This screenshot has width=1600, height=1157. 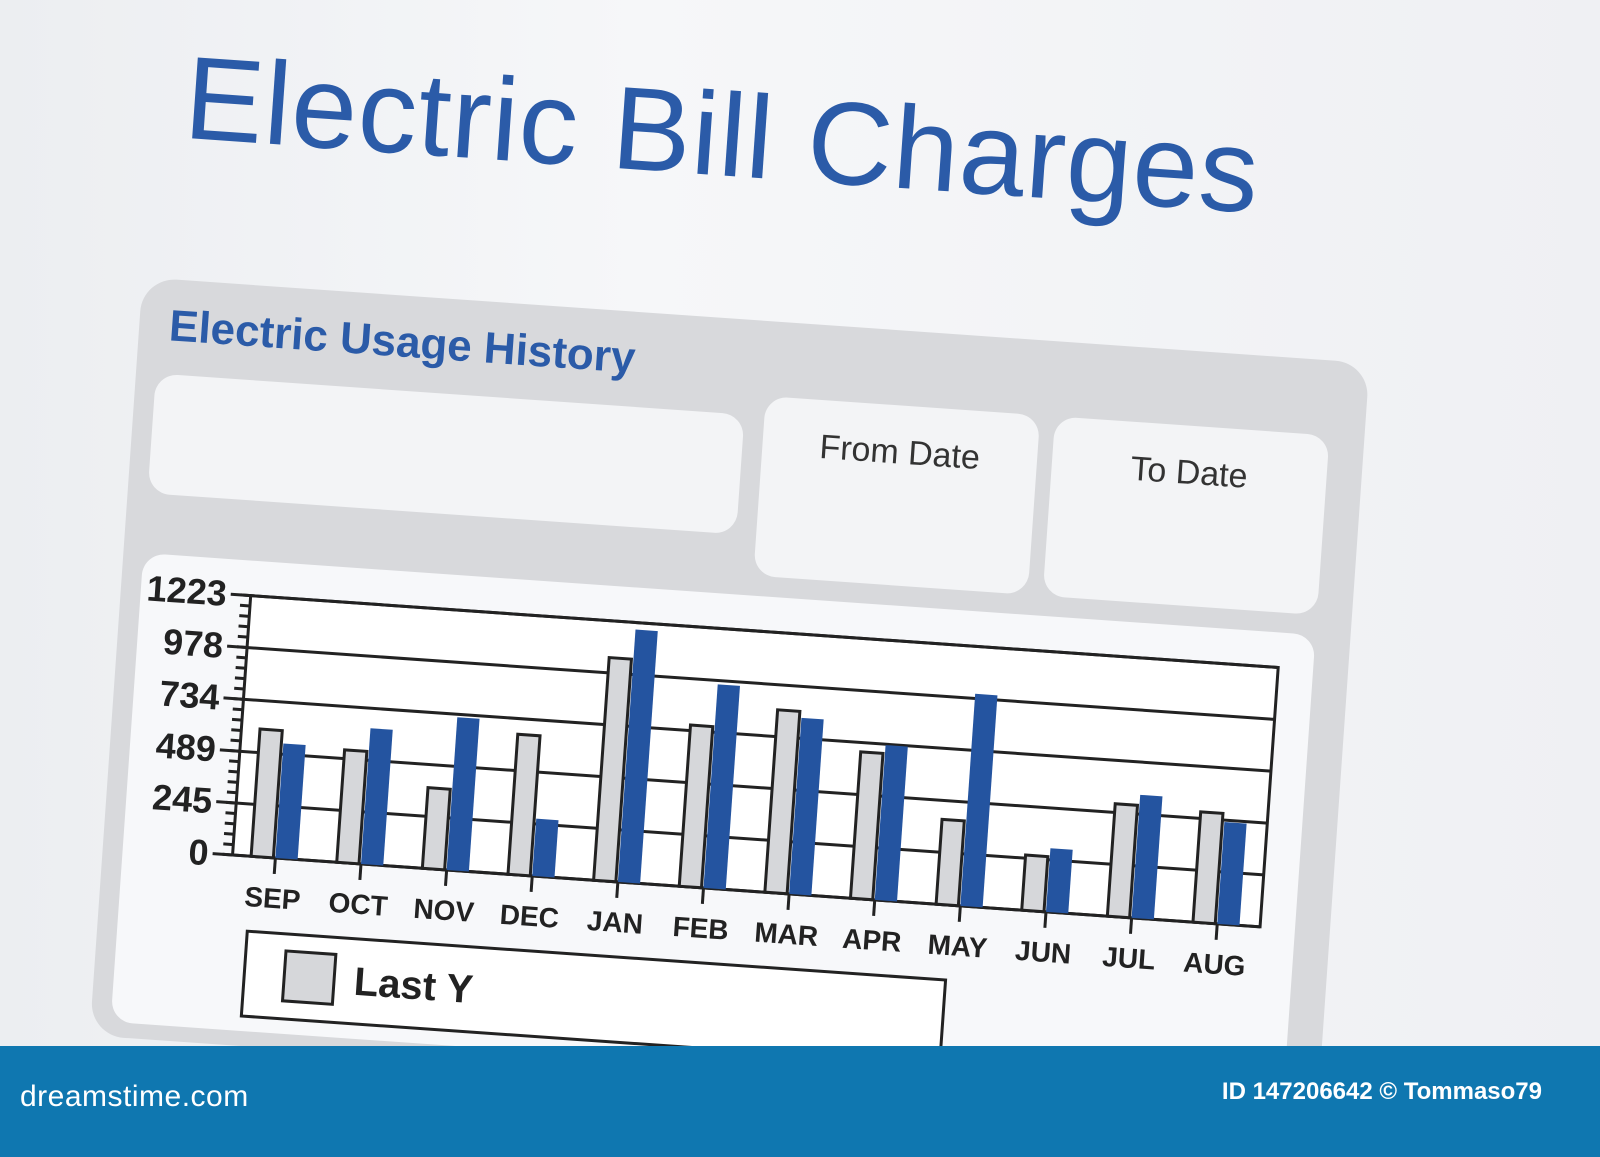 What do you see at coordinates (615, 922) in the screenshot?
I see `x-tick-label: JAN` at bounding box center [615, 922].